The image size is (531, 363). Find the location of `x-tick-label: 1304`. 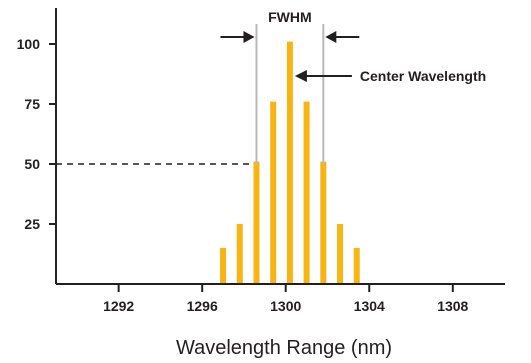

x-tick-label: 1304 is located at coordinates (369, 306).